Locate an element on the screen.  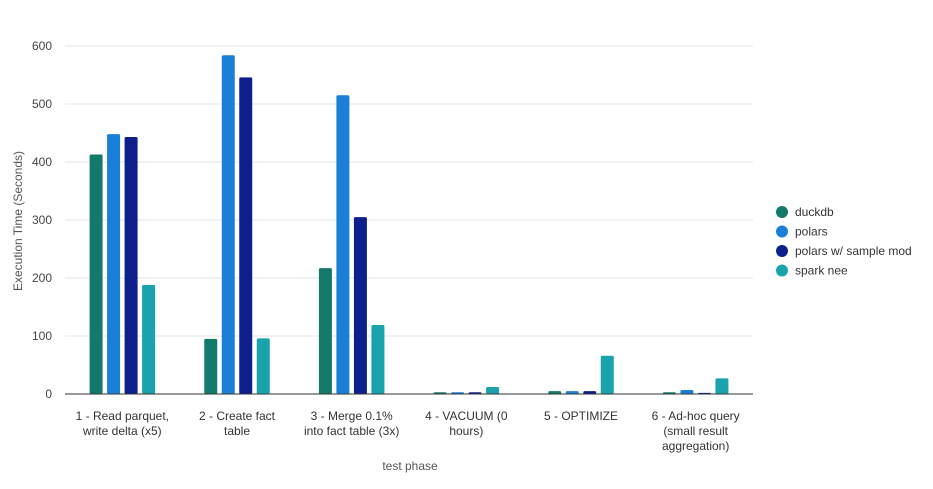
x-tick-label-line: (small result is located at coordinates (695, 431).